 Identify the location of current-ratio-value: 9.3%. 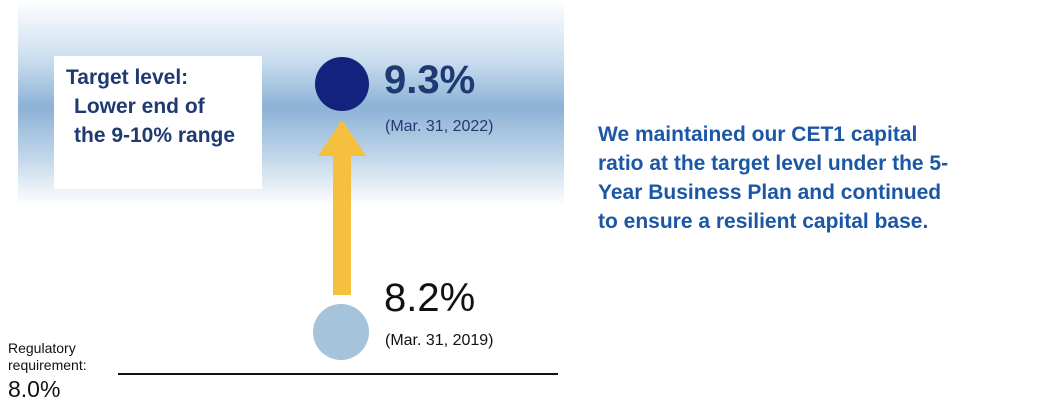
(430, 80).